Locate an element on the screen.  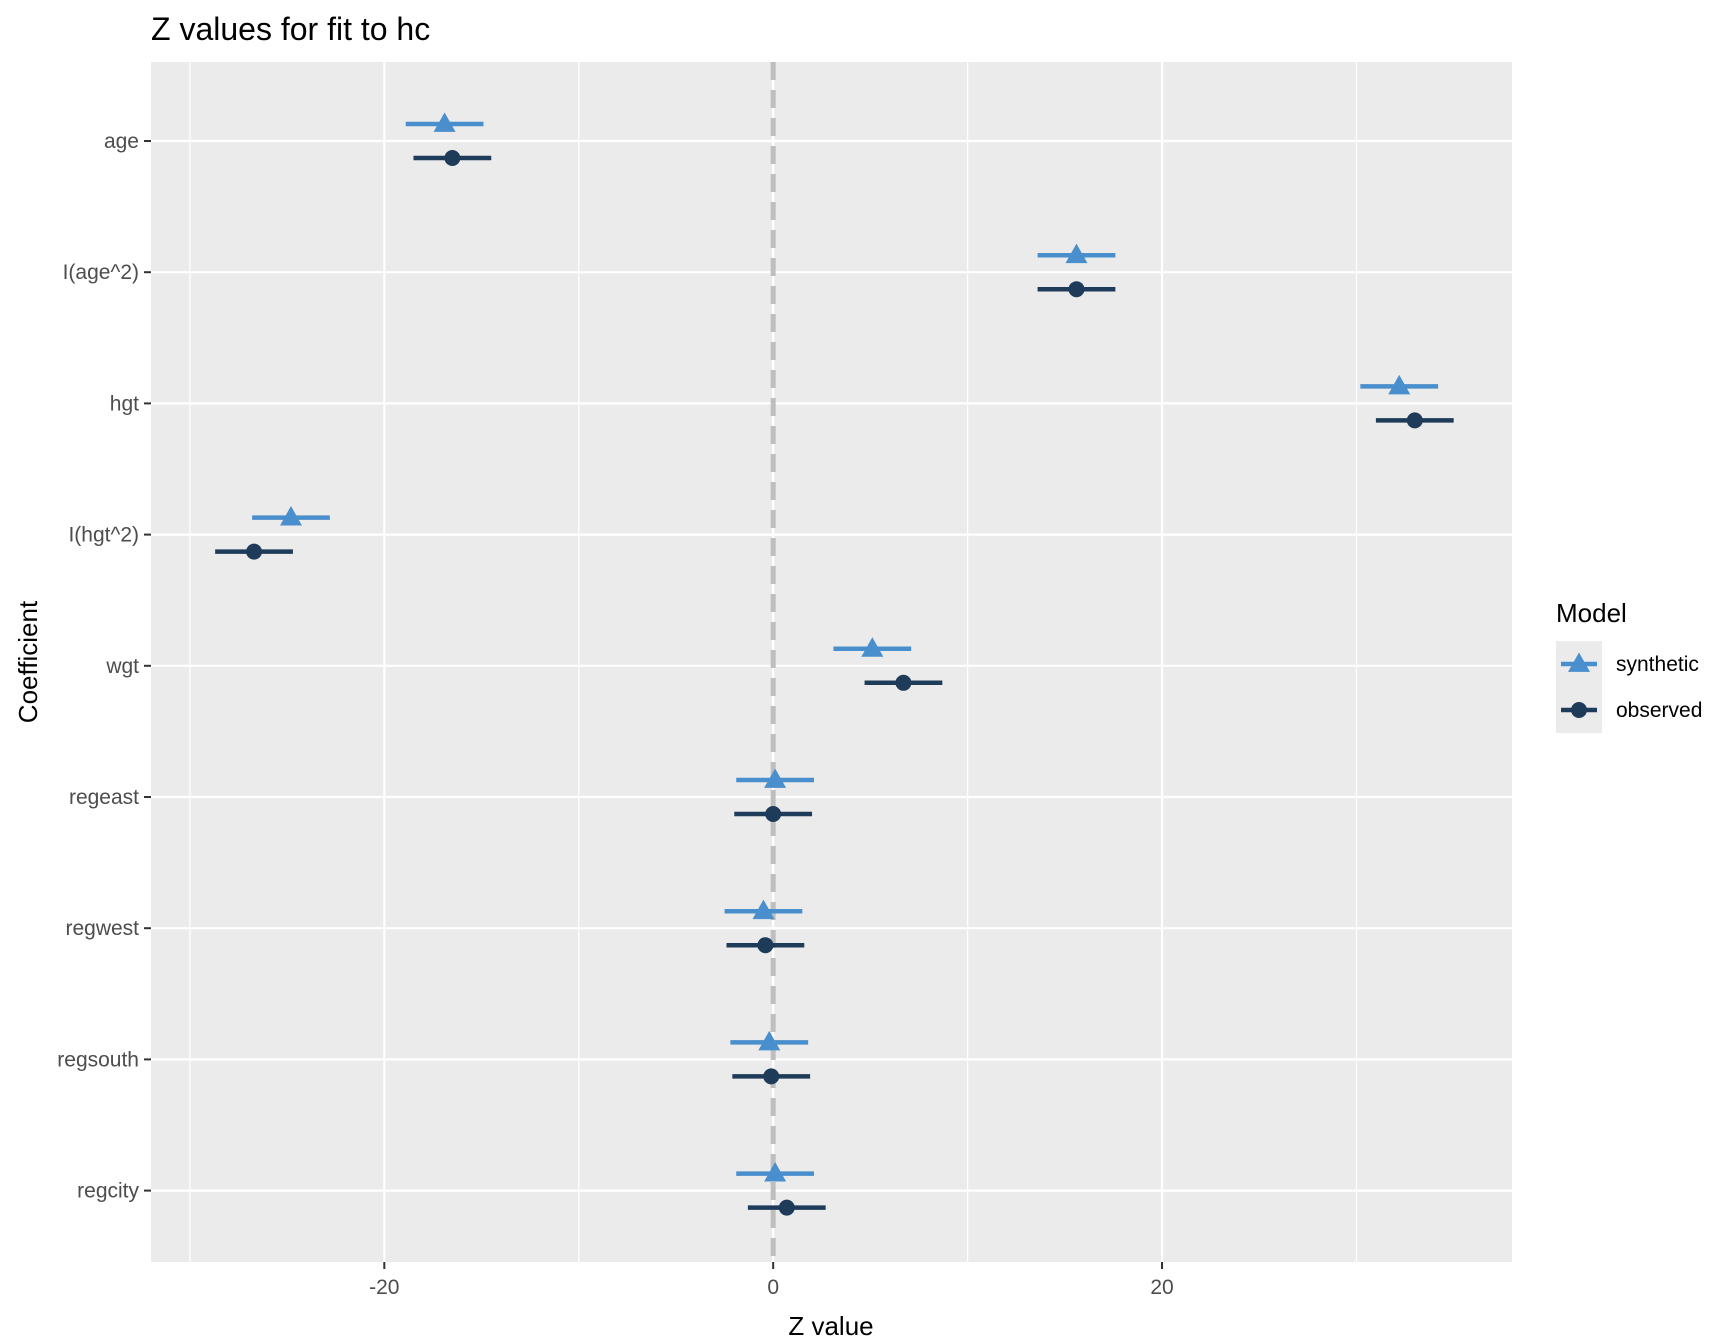
legend-item-synthetic: synthetic is located at coordinates (1627, 664).